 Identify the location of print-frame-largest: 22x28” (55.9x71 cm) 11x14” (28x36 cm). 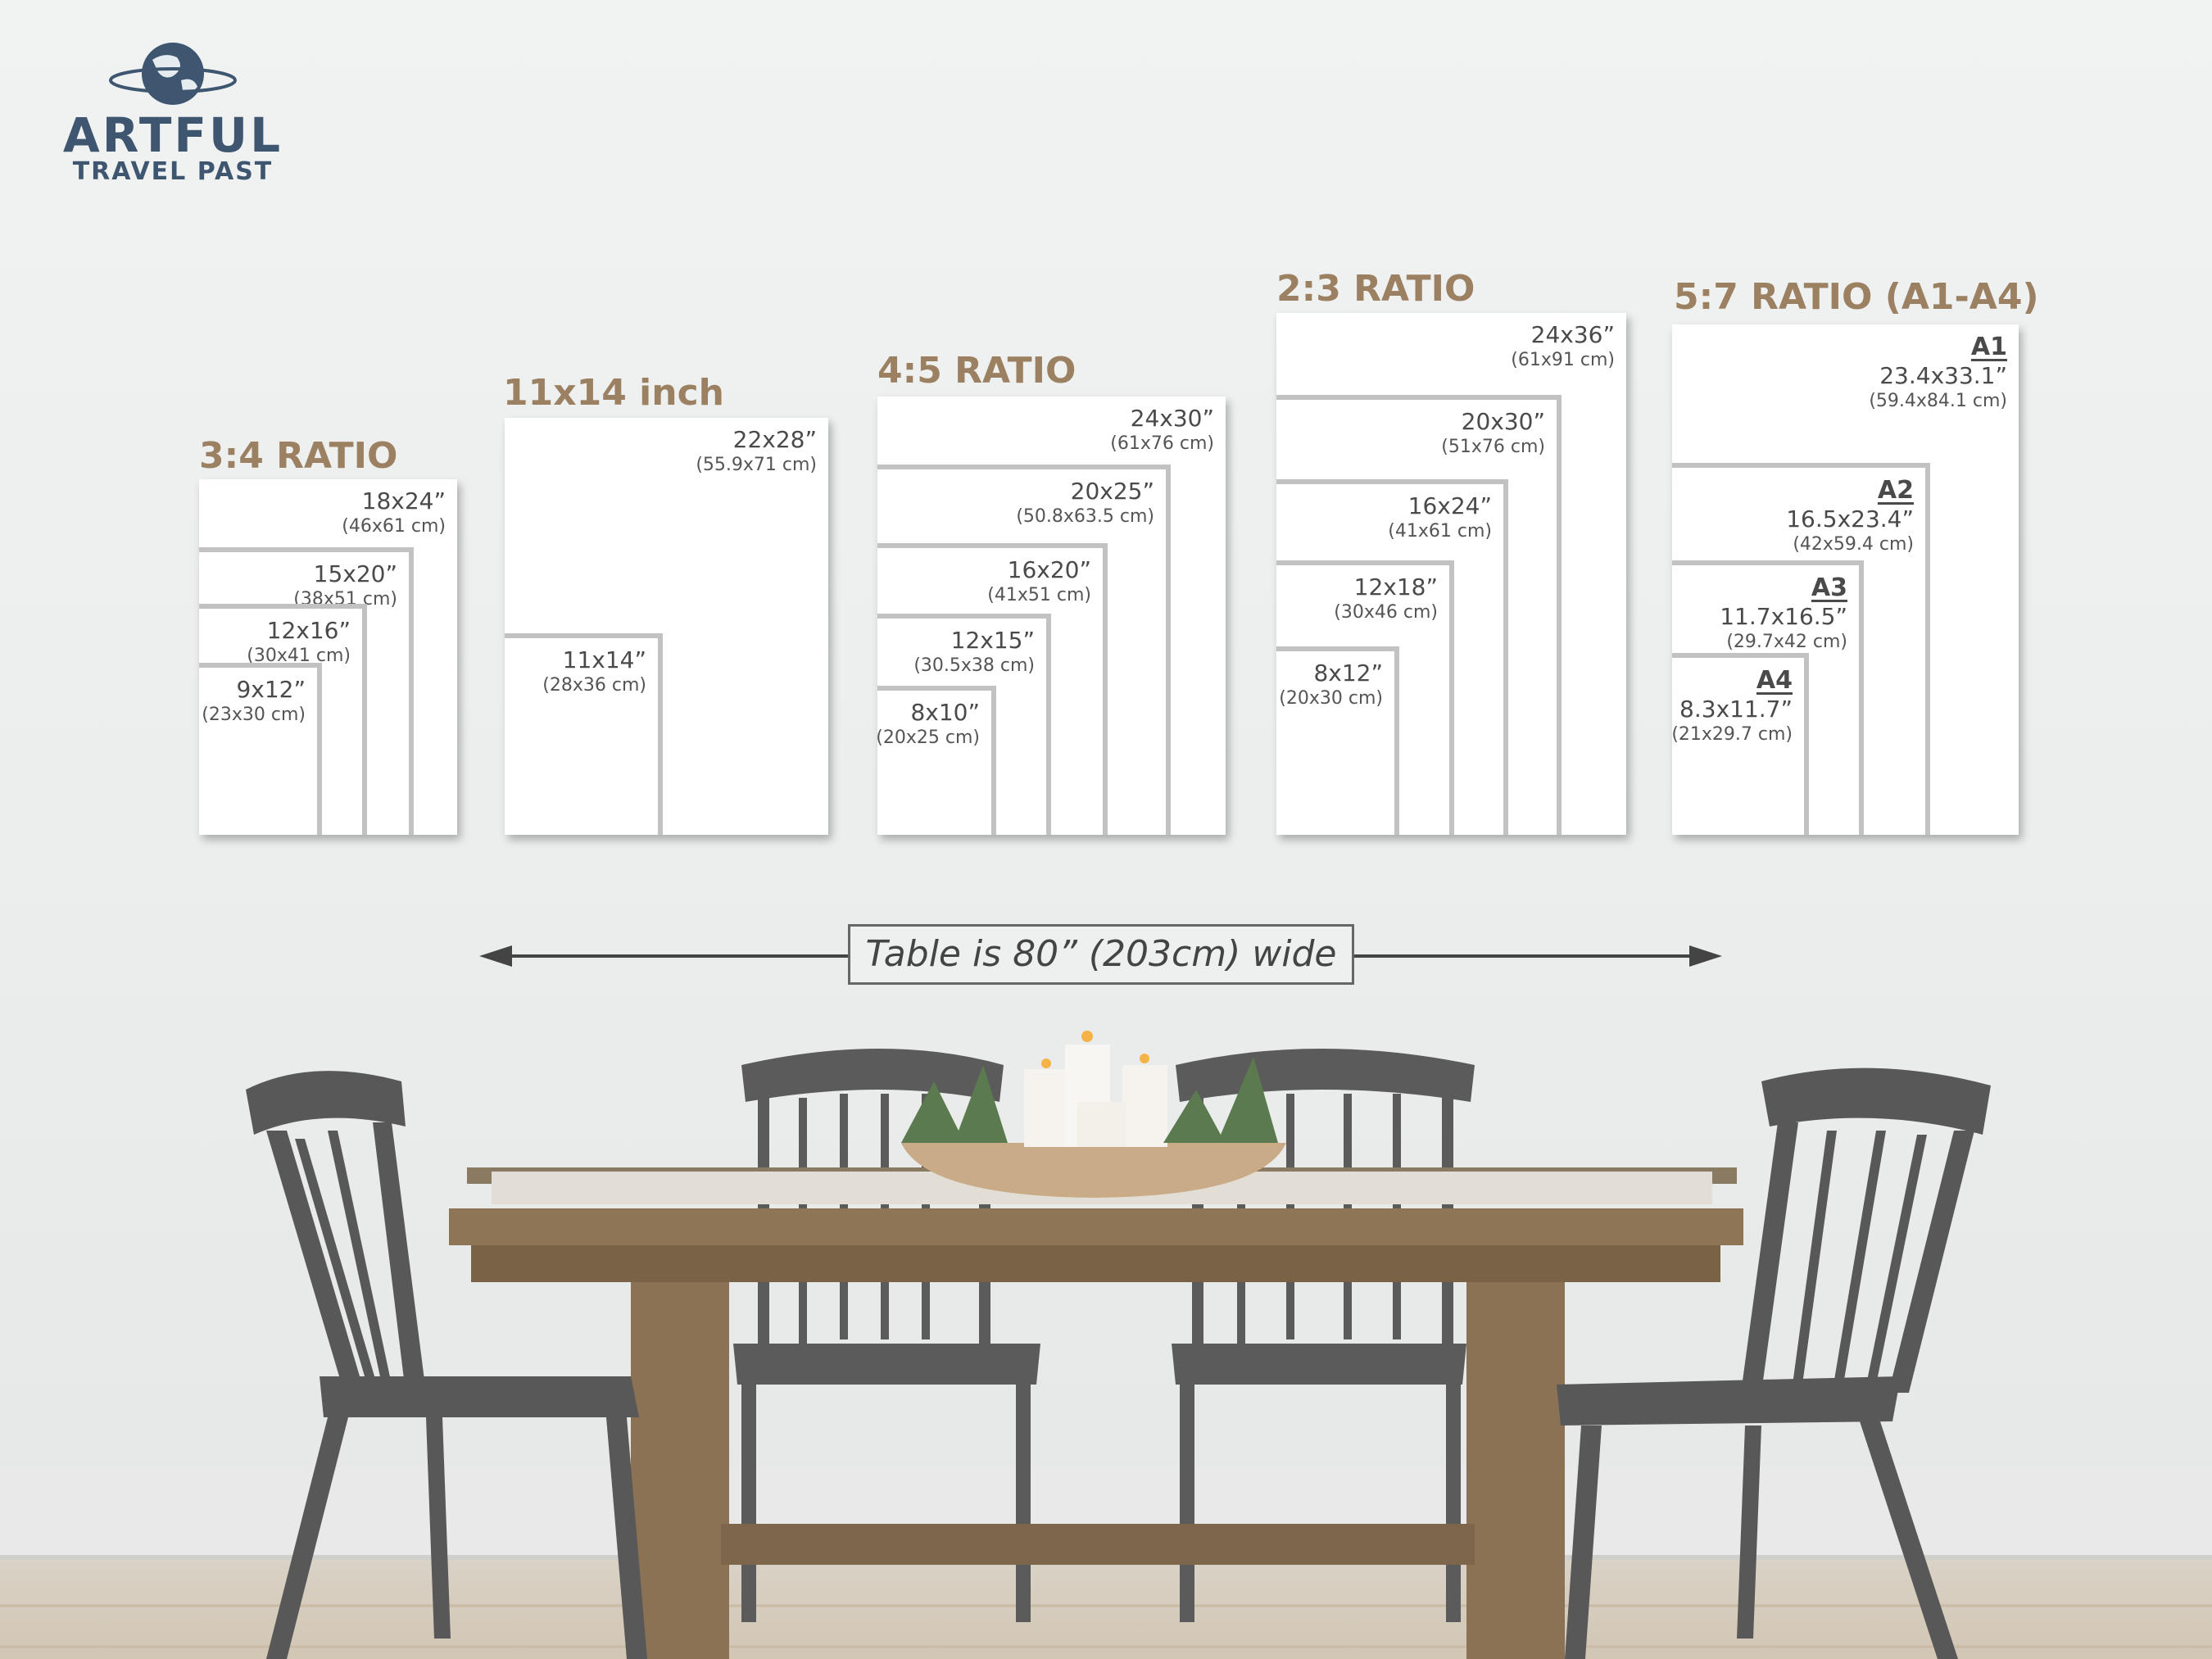
(666, 626).